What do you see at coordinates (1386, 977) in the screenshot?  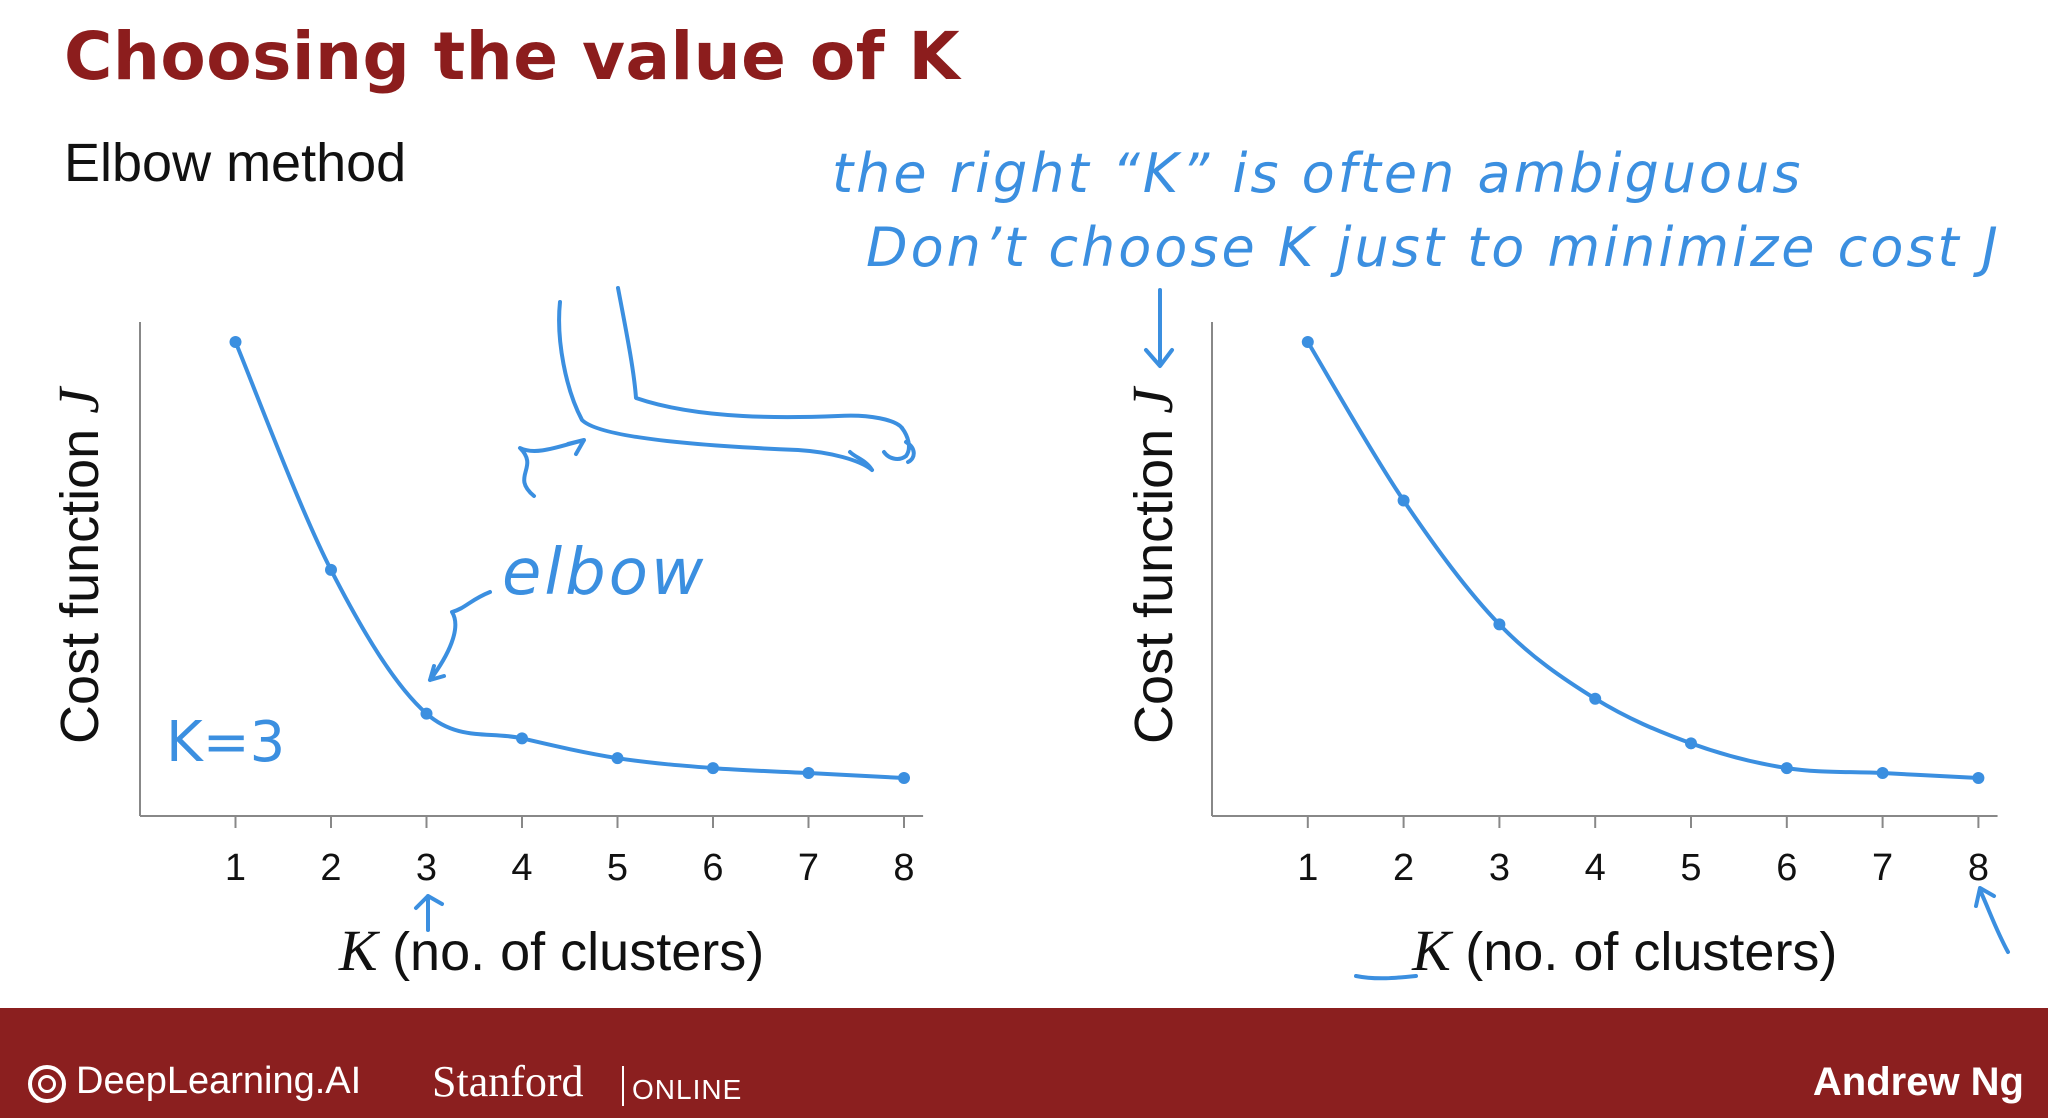 I see `k-underline` at bounding box center [1386, 977].